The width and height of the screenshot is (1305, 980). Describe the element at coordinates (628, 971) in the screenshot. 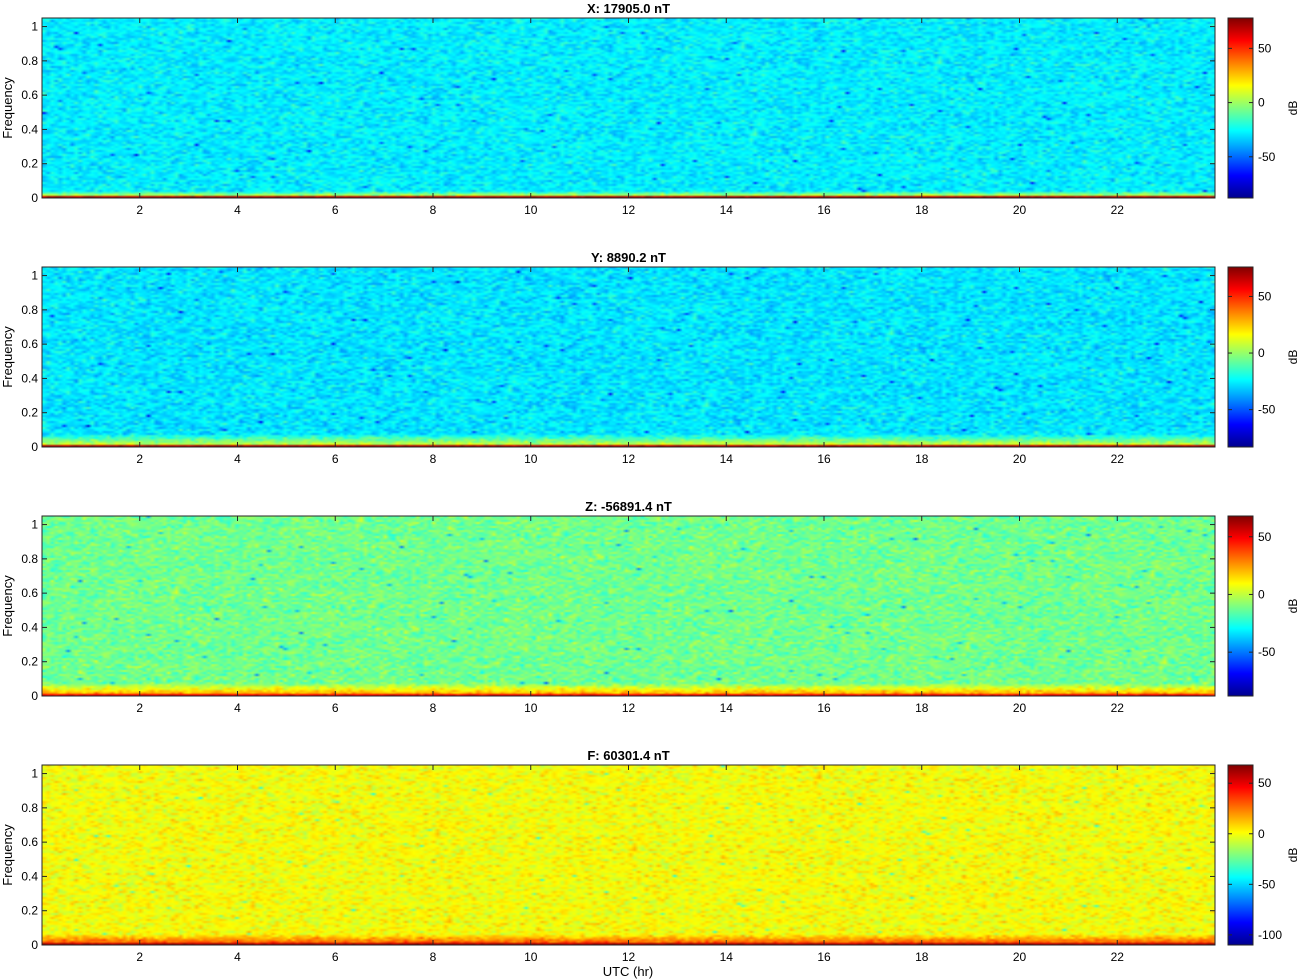

I see `figure-xlabel: UTC (hr)` at that location.